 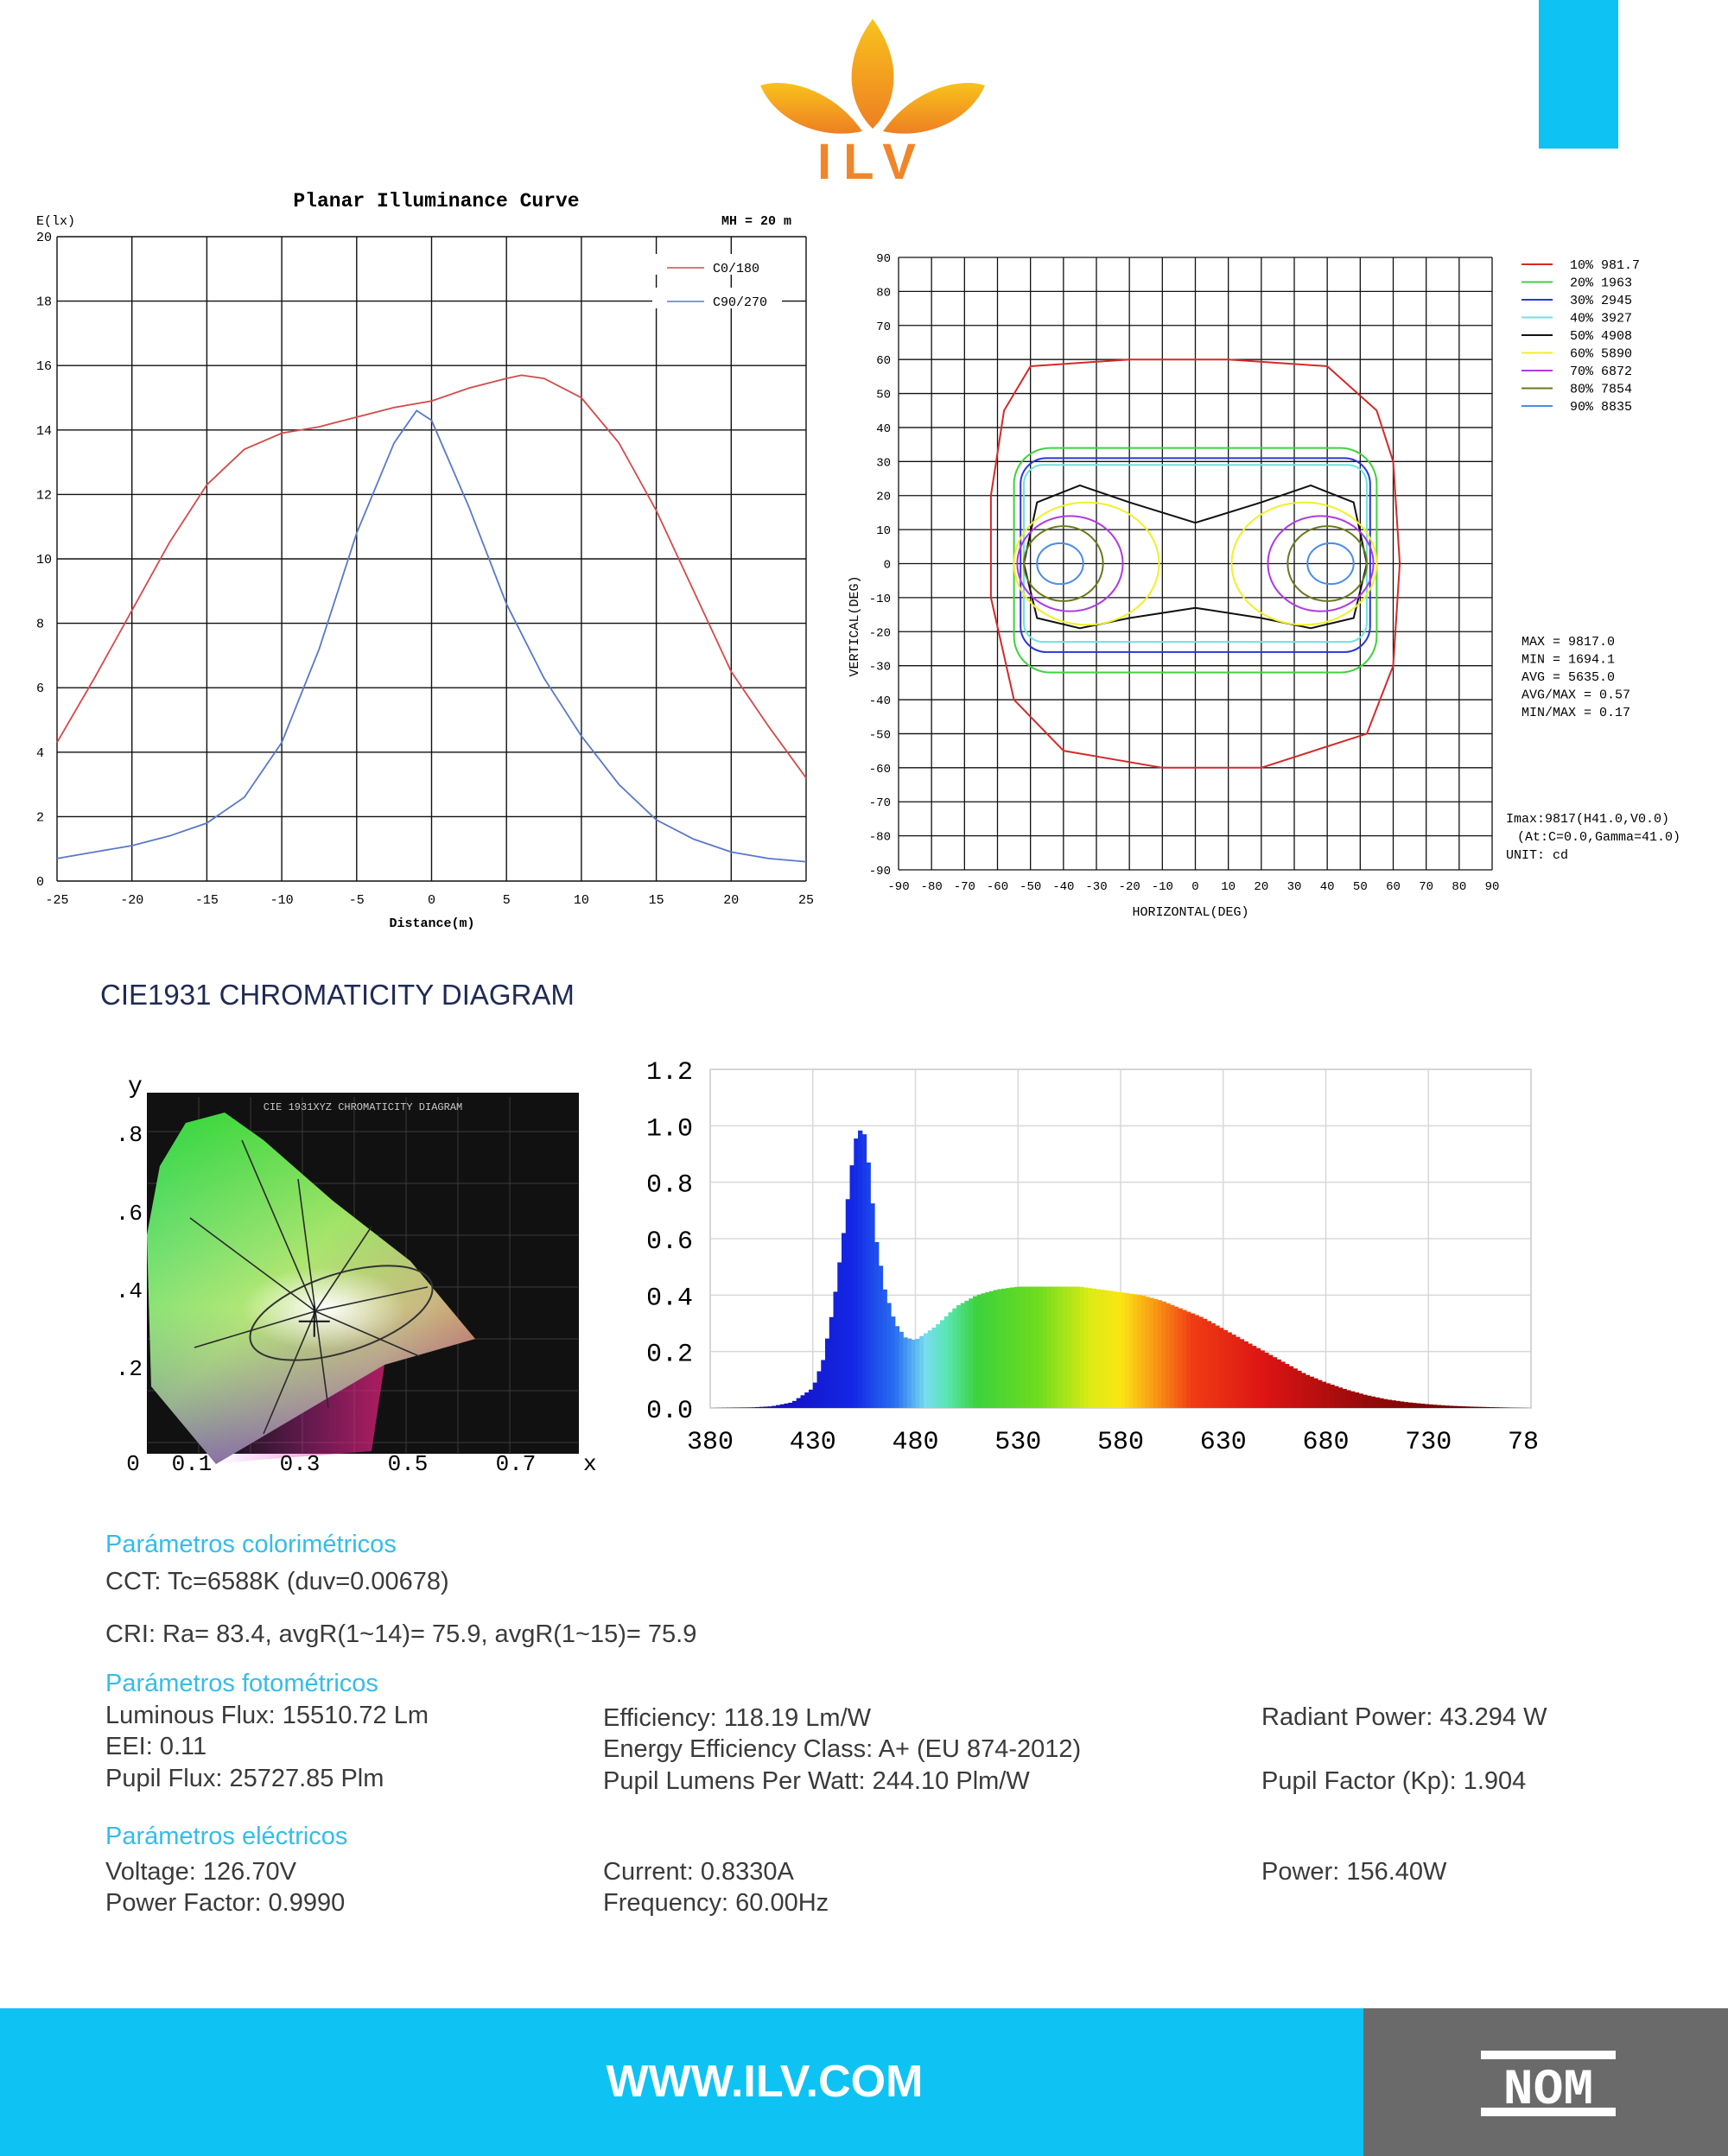 I want to click on footer-cert-panel, so click(x=1545, y=2082).